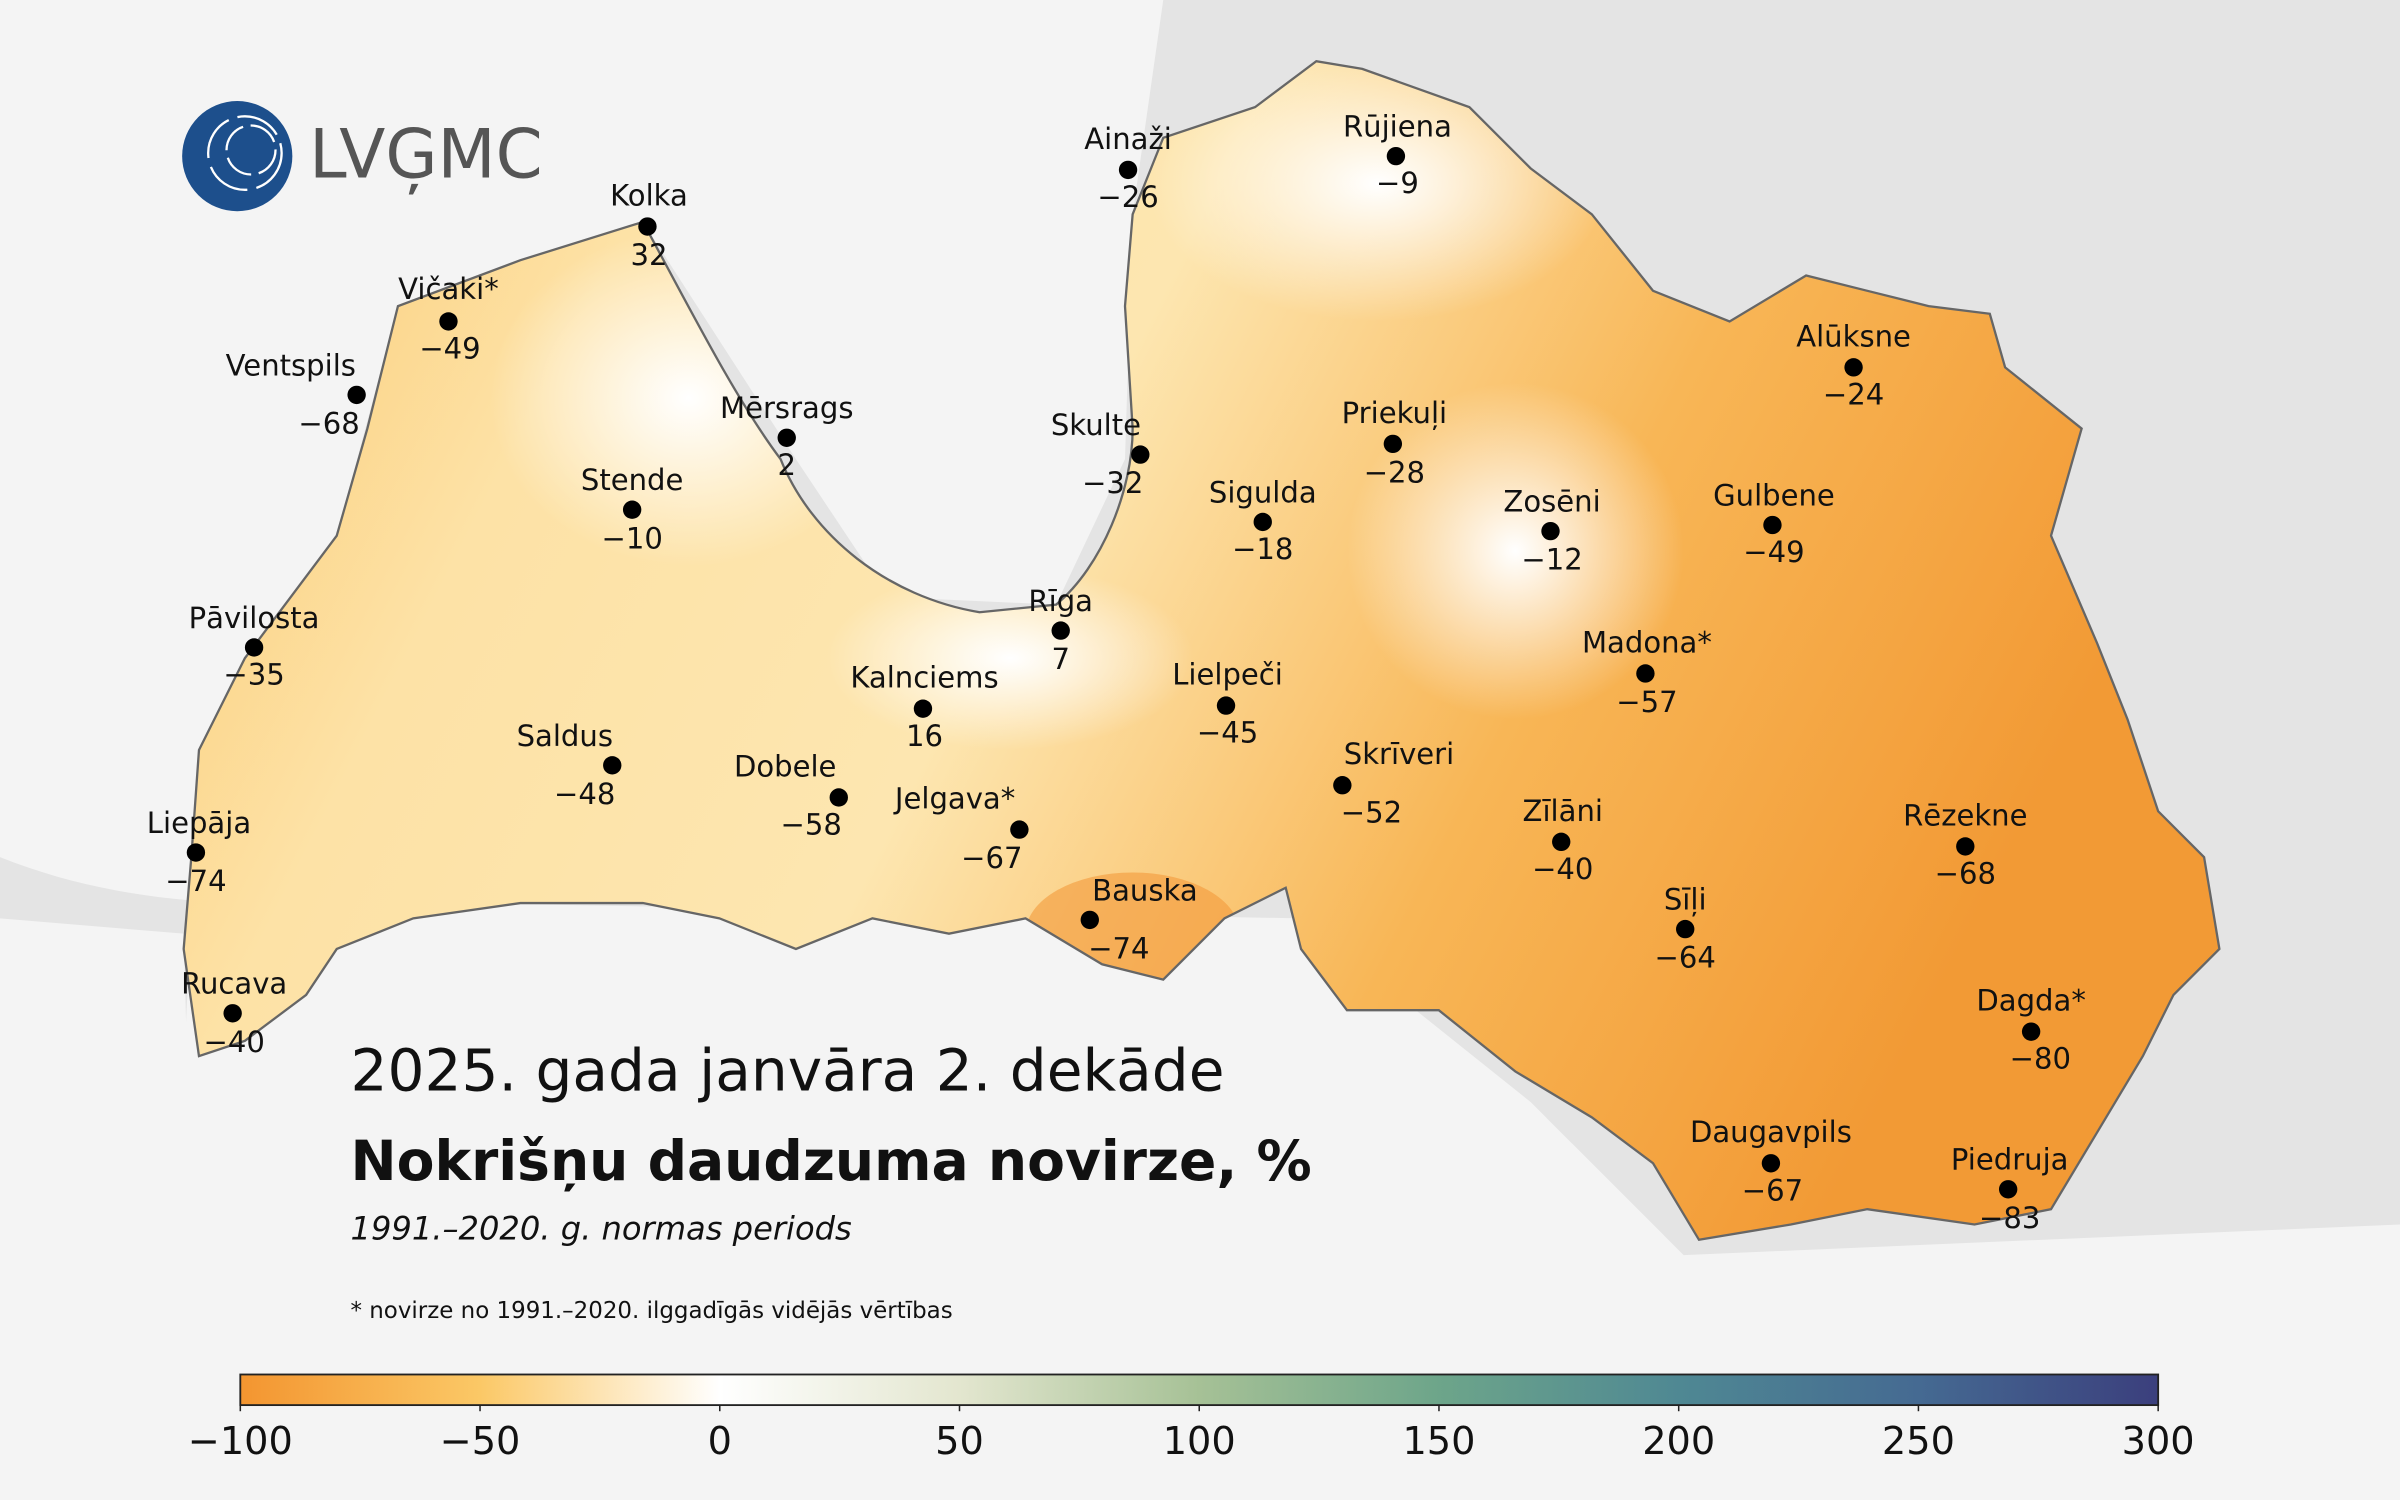 The image size is (2400, 1500). I want to click on station-name: Liepāja, so click(199, 823).